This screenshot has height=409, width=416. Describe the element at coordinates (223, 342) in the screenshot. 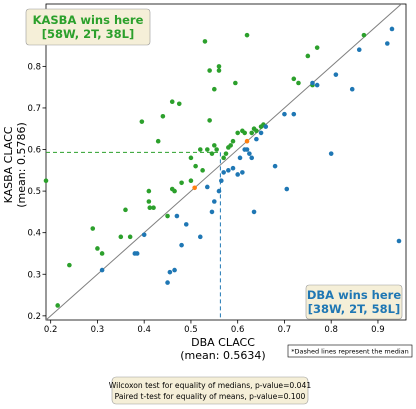

I see `x-axis-label: DBA CLACC` at that location.